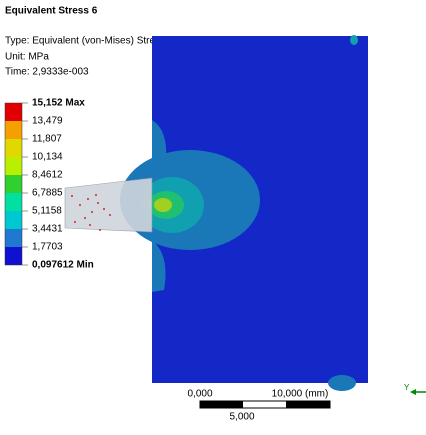 The height and width of the screenshot is (435, 426). I want to click on legend-label: 0,097612 Min, so click(63, 265).